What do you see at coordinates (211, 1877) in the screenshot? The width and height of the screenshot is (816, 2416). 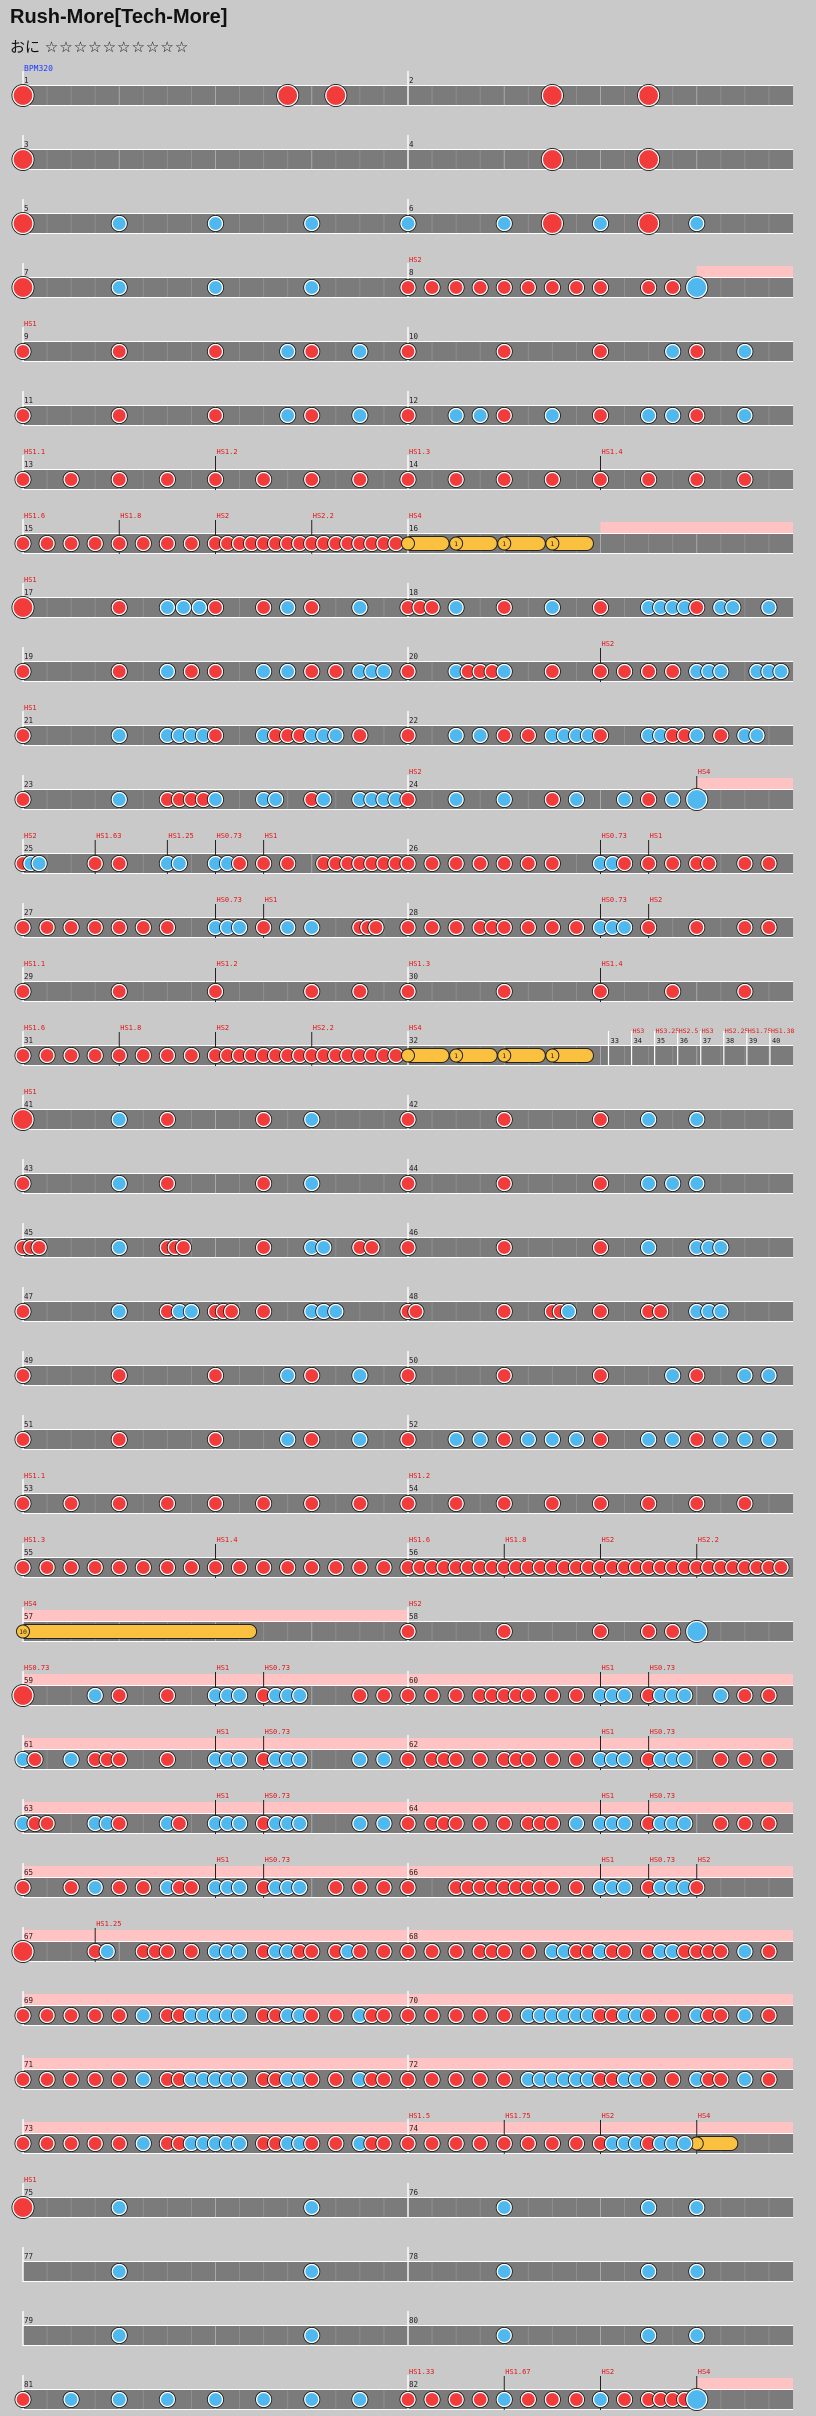 I see `left-measure-65: 65 HS1 HS0.73` at bounding box center [211, 1877].